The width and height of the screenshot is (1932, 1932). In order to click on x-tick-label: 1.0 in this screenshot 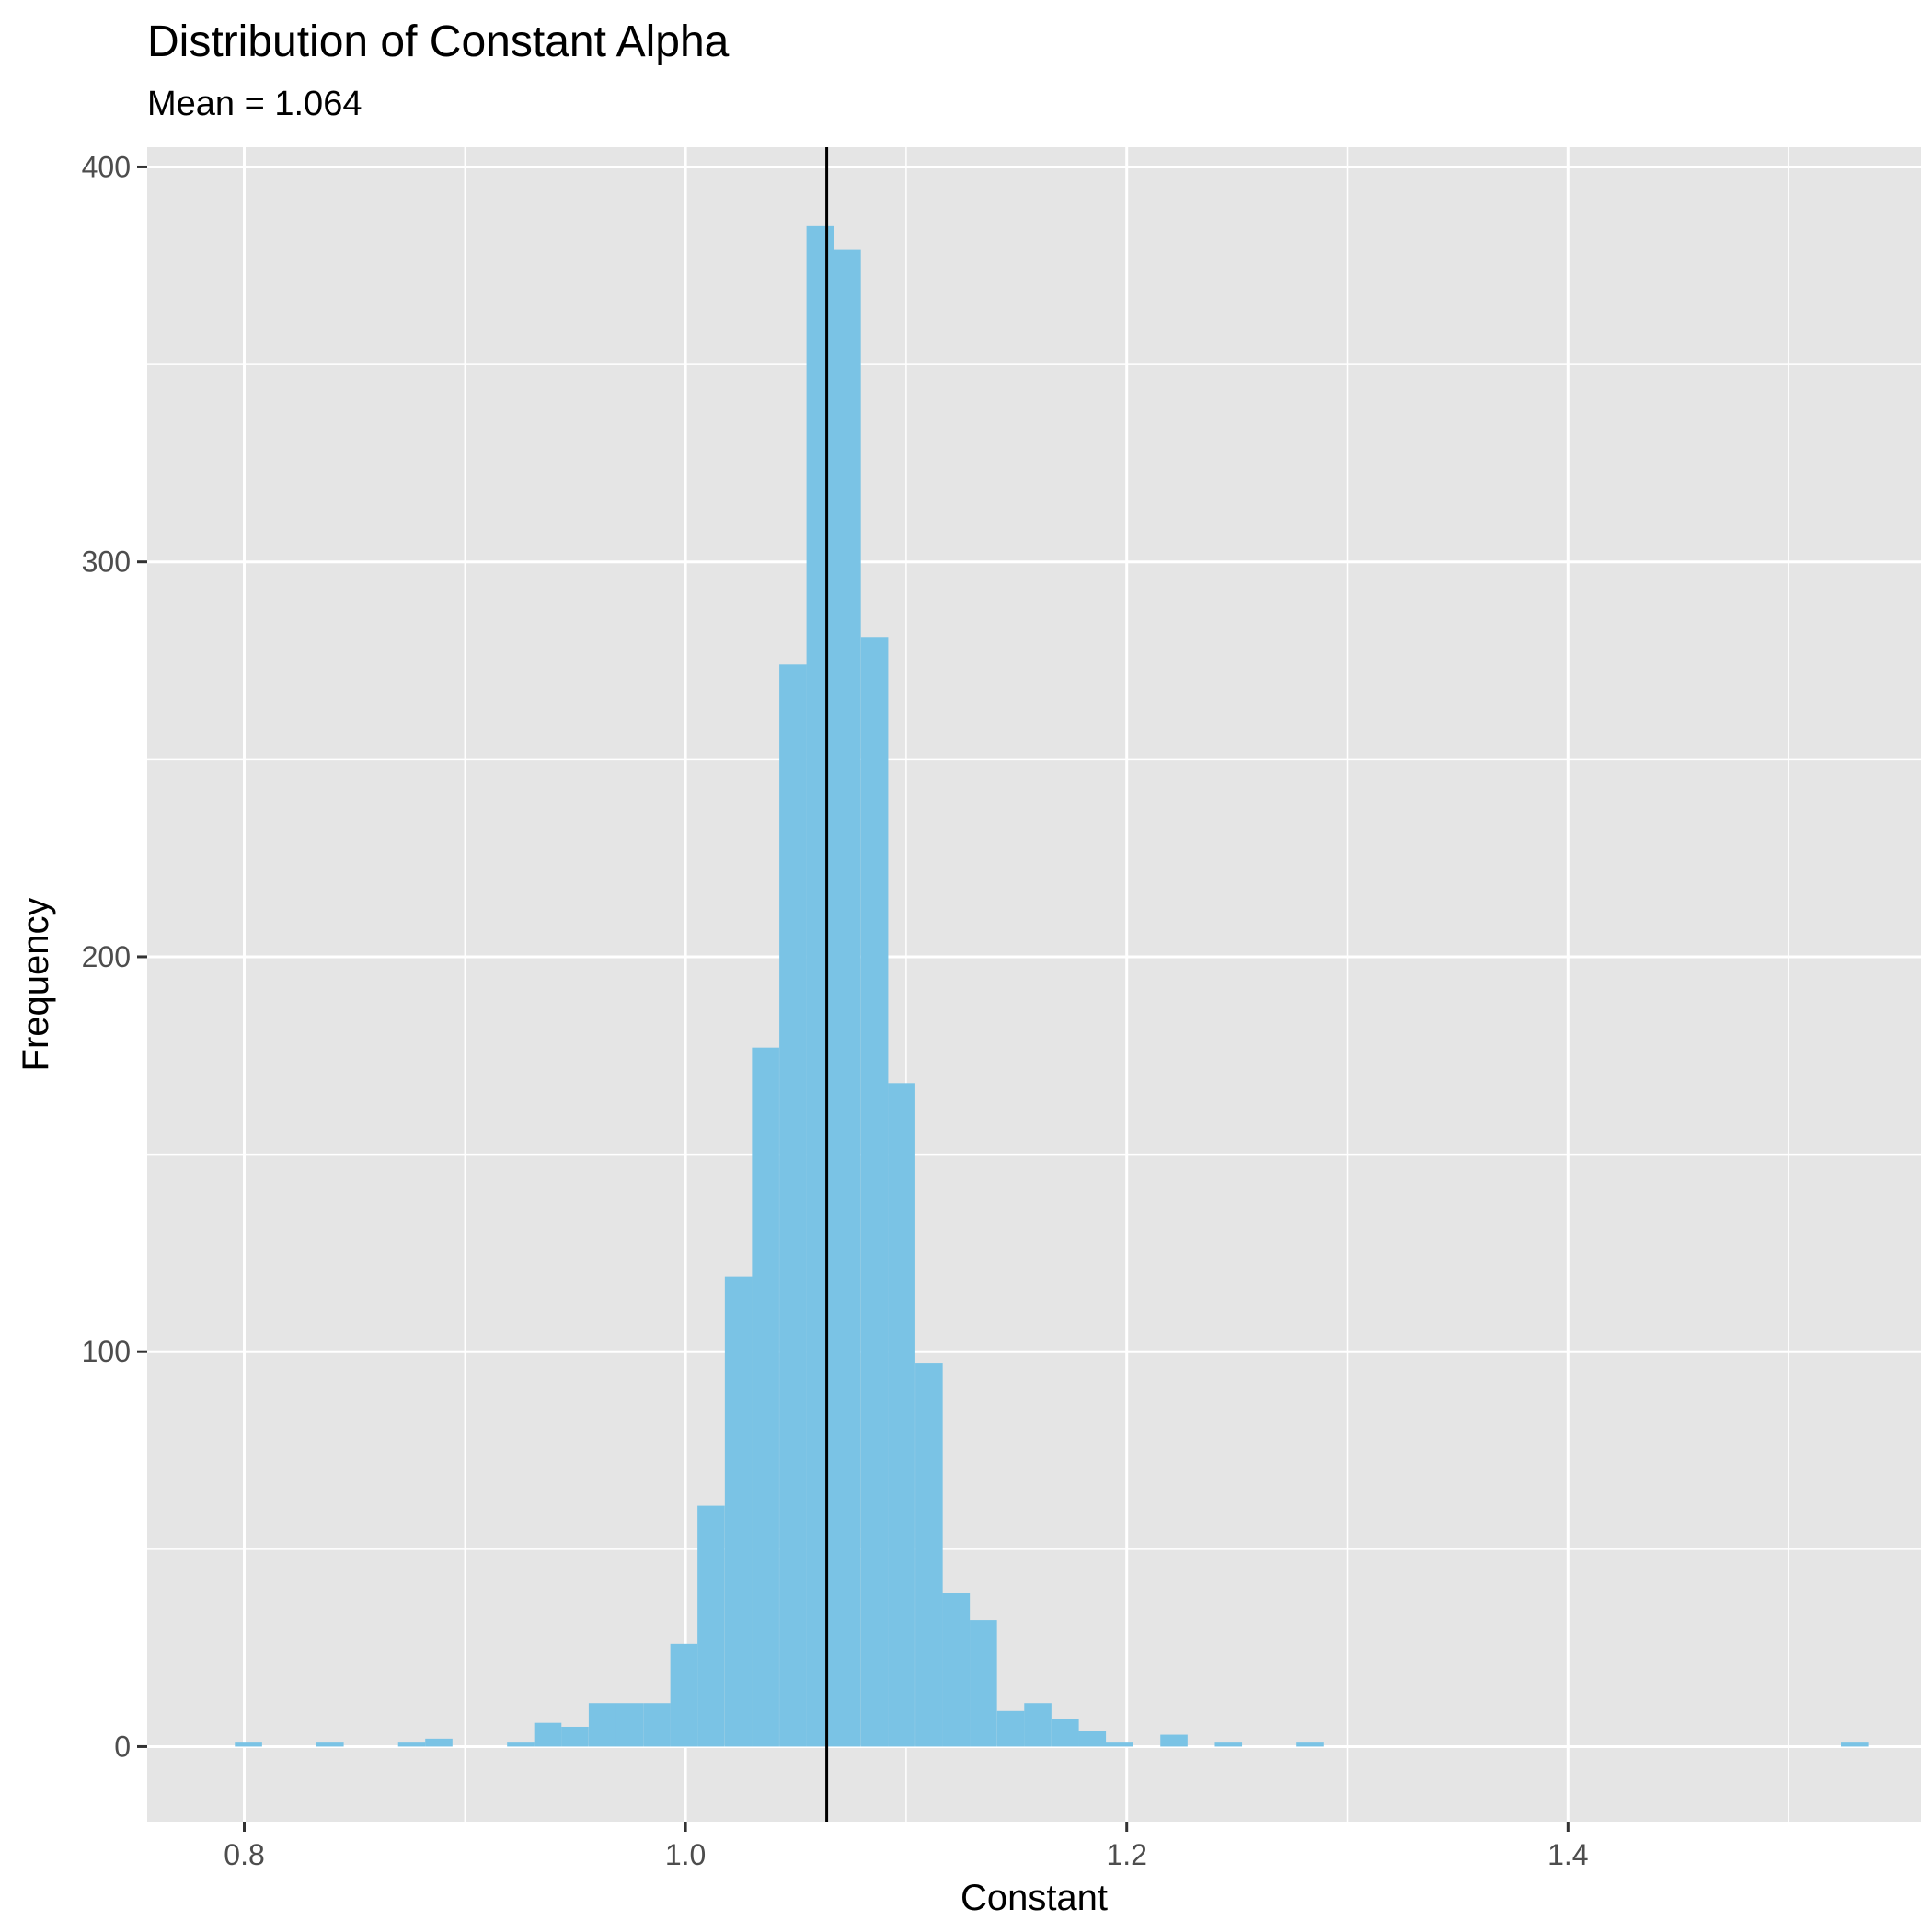, I will do `click(685, 1854)`.